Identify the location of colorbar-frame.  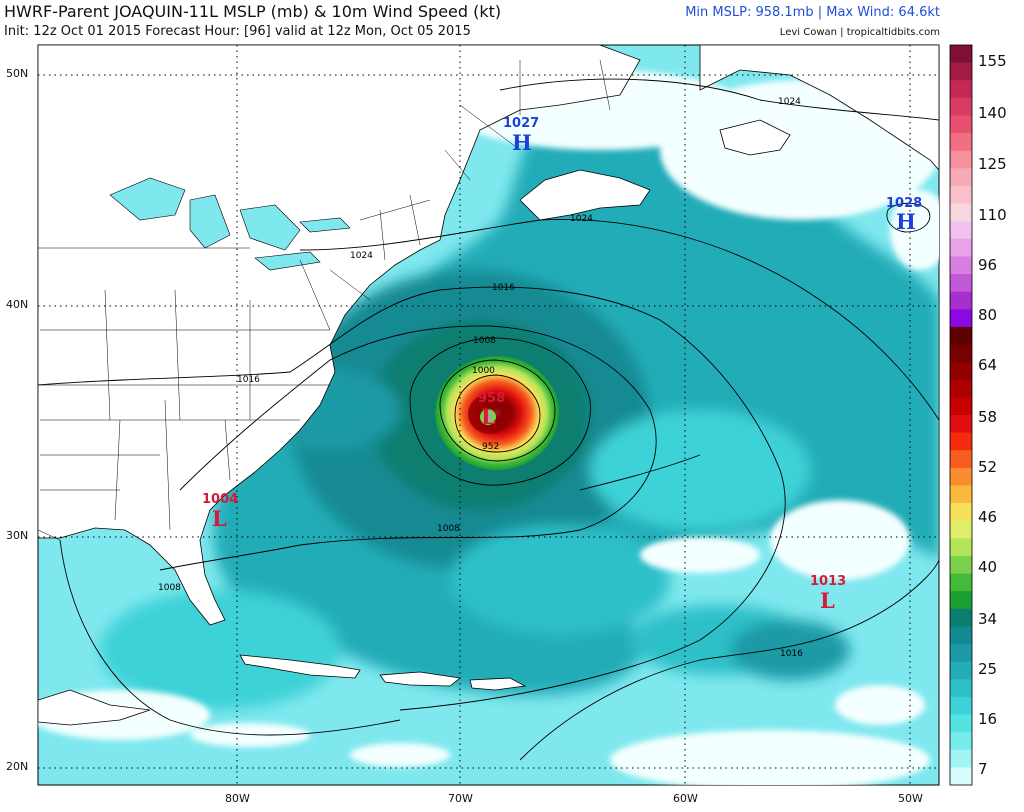
(961, 415).